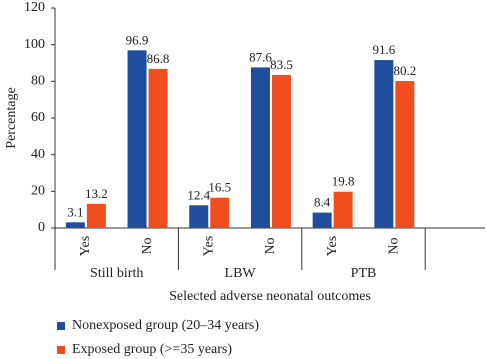  Describe the element at coordinates (198, 194) in the screenshot. I see `value-label: 12.4` at that location.